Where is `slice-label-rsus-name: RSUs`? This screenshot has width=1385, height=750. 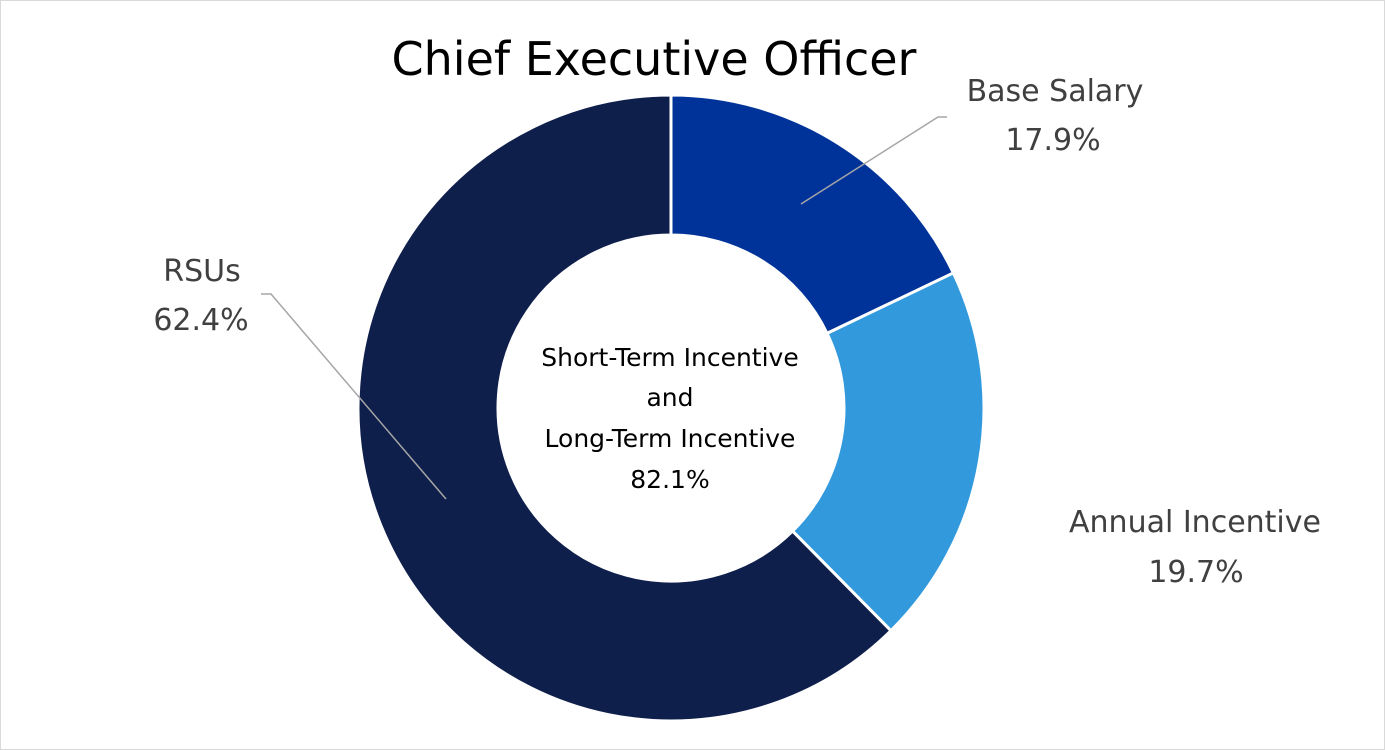 slice-label-rsus-name: RSUs is located at coordinates (201, 271).